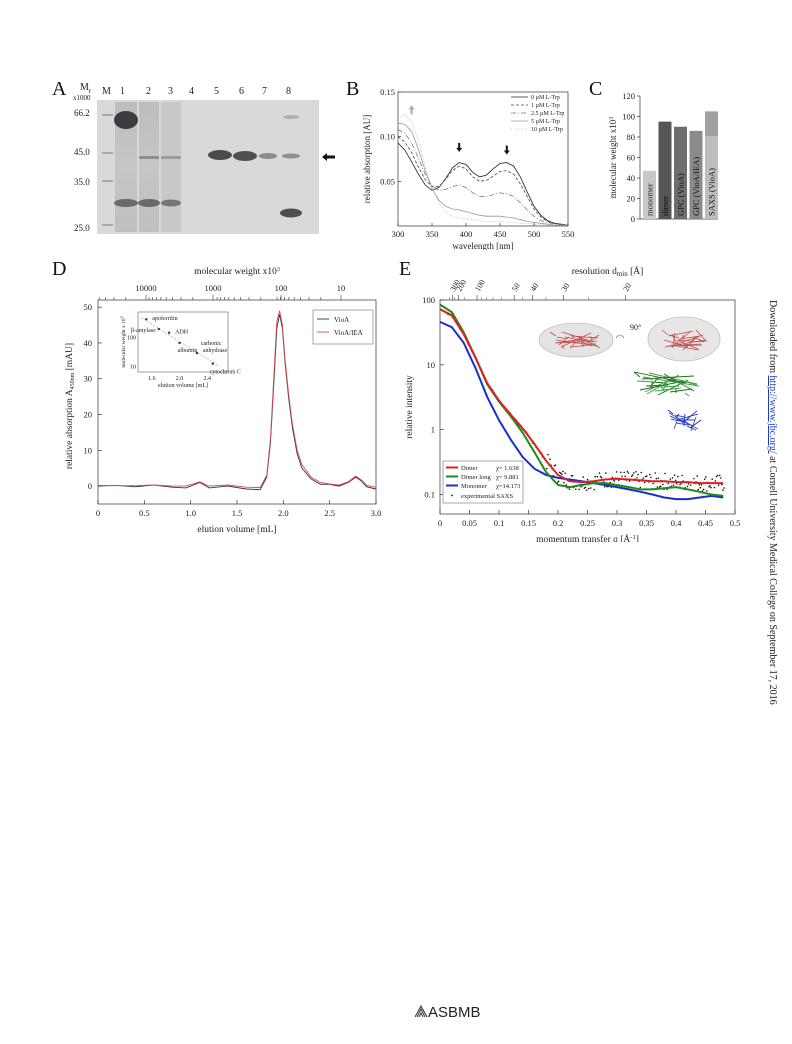  What do you see at coordinates (633, 219) in the screenshot?
I see `chart-c-y-tick-label: 0` at bounding box center [633, 219].